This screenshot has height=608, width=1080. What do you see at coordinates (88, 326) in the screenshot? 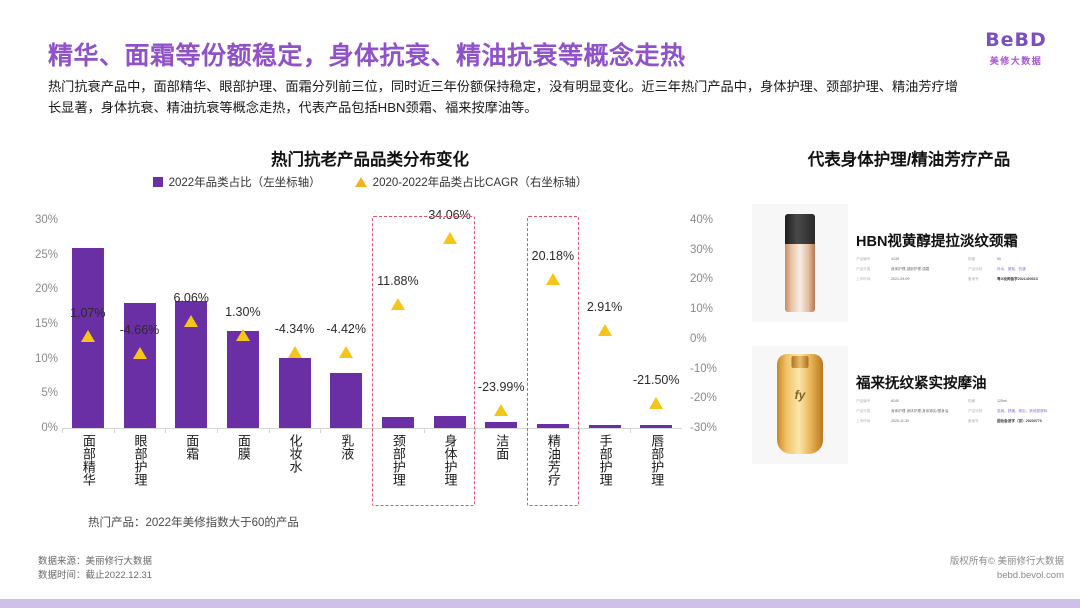
I see `chart-column: 1.07%` at bounding box center [88, 326].